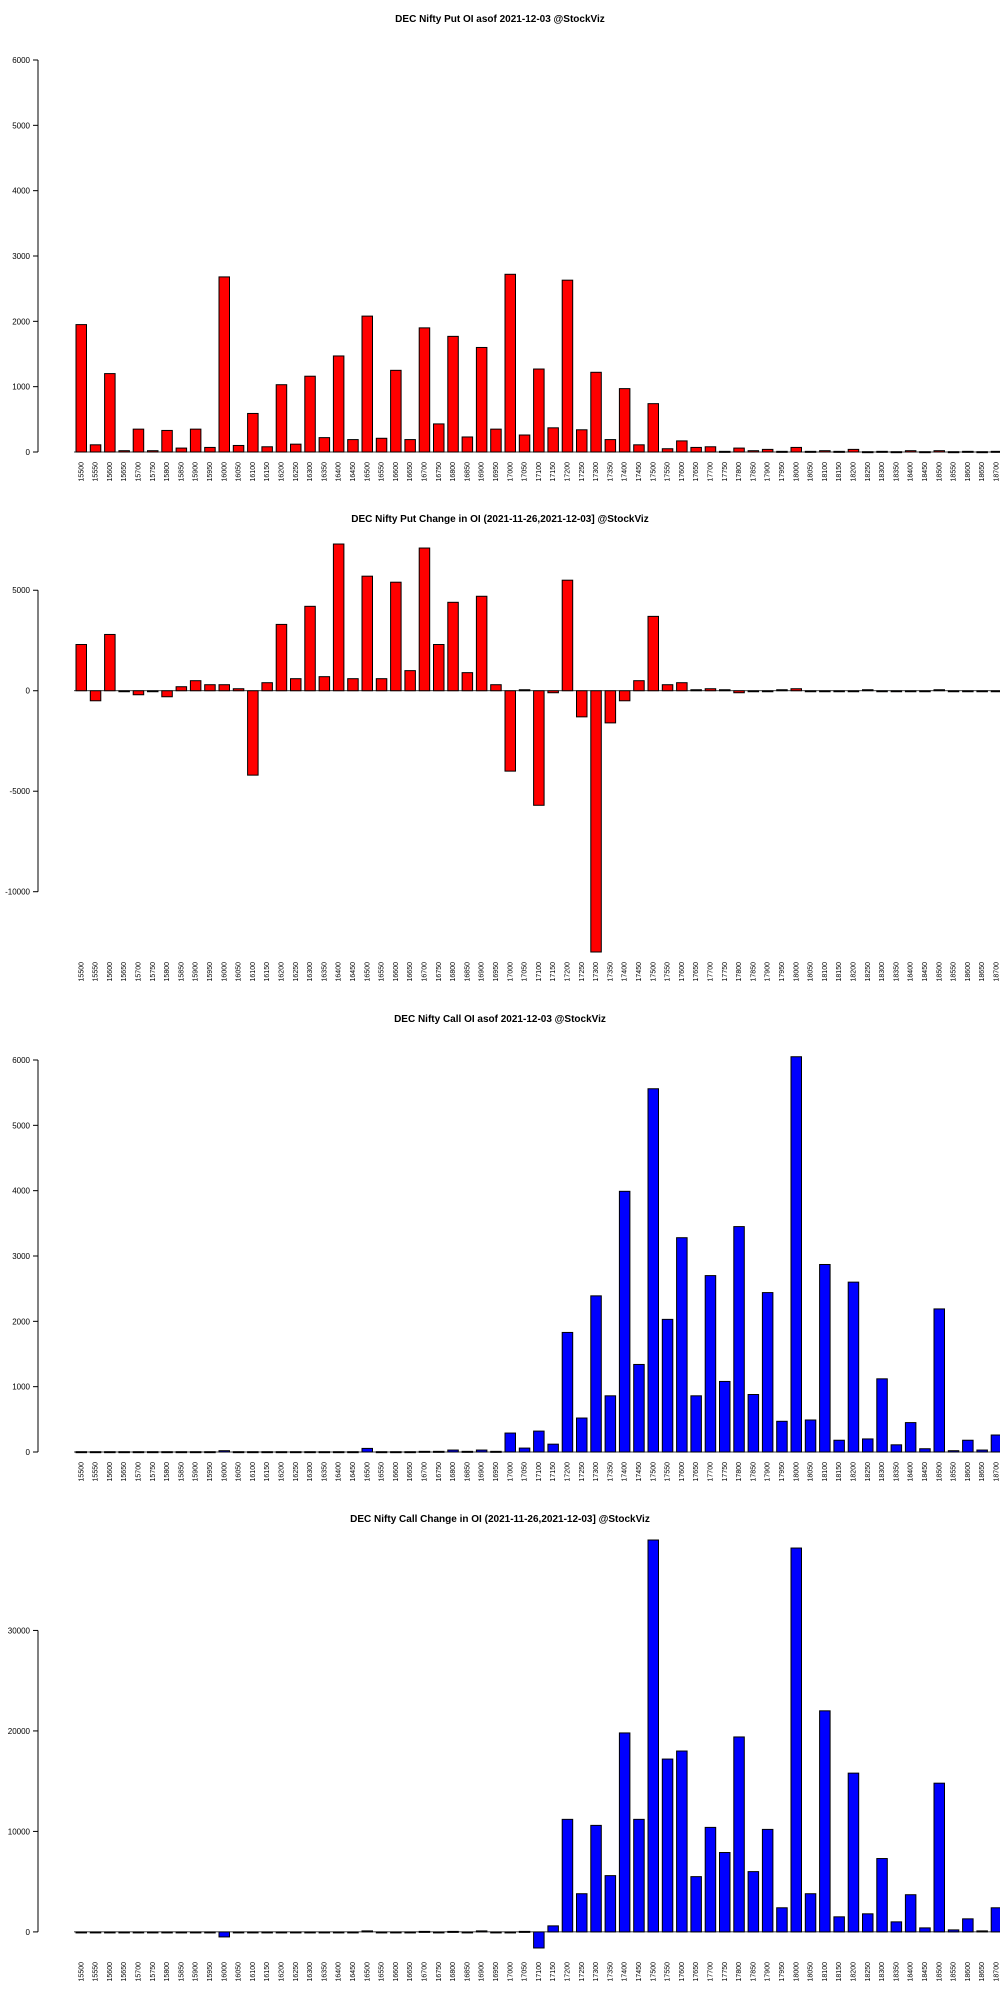 The image size is (1000, 2000). What do you see at coordinates (382, 972) in the screenshot?
I see `x-tick-label: 16550` at bounding box center [382, 972].